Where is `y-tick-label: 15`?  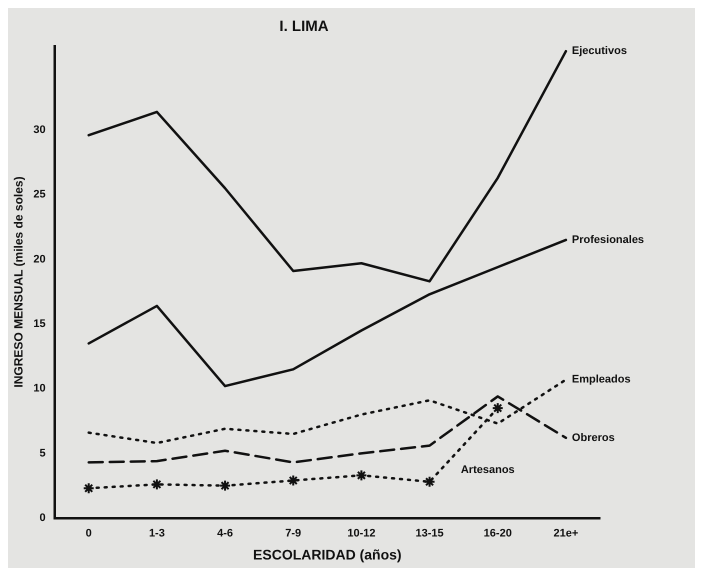
y-tick-label: 15 is located at coordinates (39, 324).